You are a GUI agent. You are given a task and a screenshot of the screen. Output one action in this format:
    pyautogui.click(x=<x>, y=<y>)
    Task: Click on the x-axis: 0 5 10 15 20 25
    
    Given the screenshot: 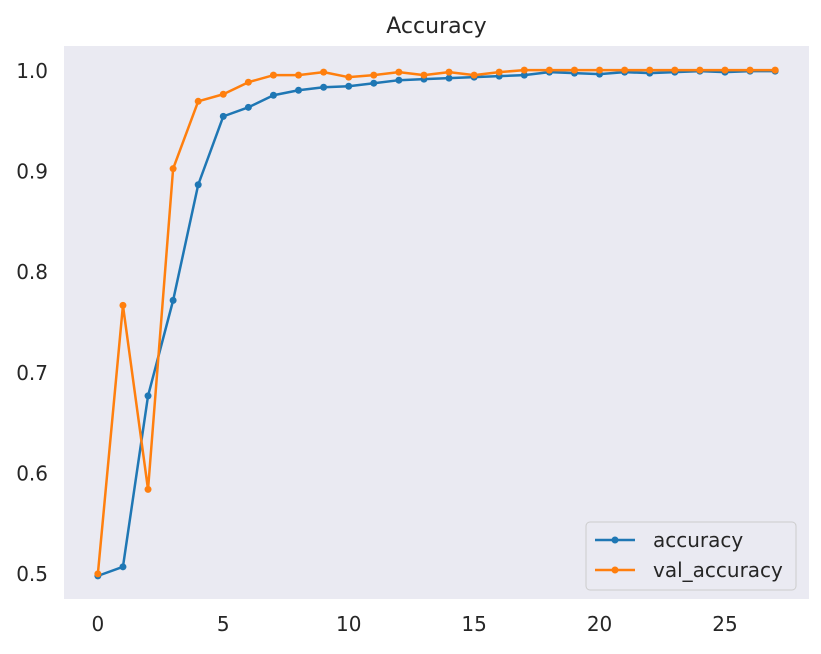 What is the action you would take?
    pyautogui.click(x=414, y=624)
    